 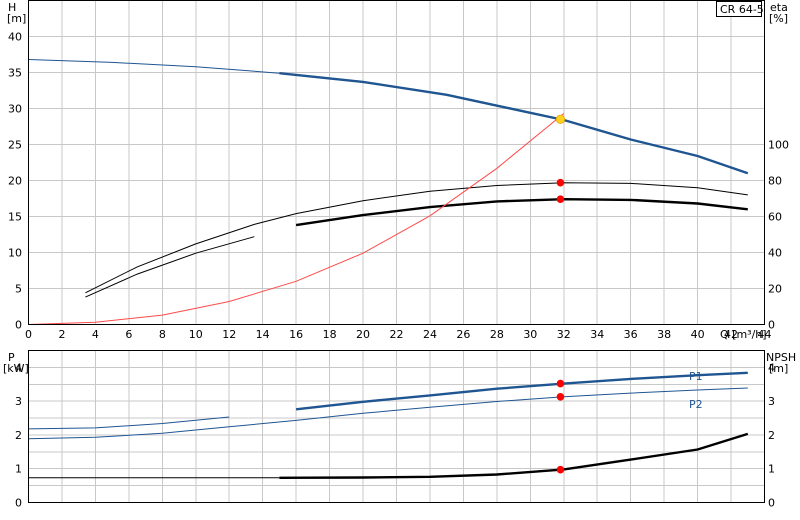 I want to click on x-tick-label: 6, so click(x=128, y=334).